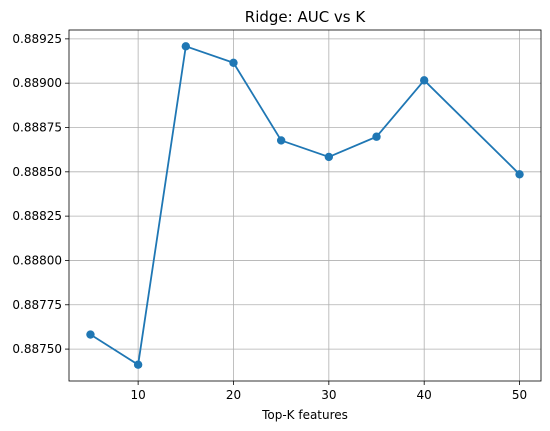  Describe the element at coordinates (137, 395) in the screenshot. I see `x-tick-label: 10` at that location.